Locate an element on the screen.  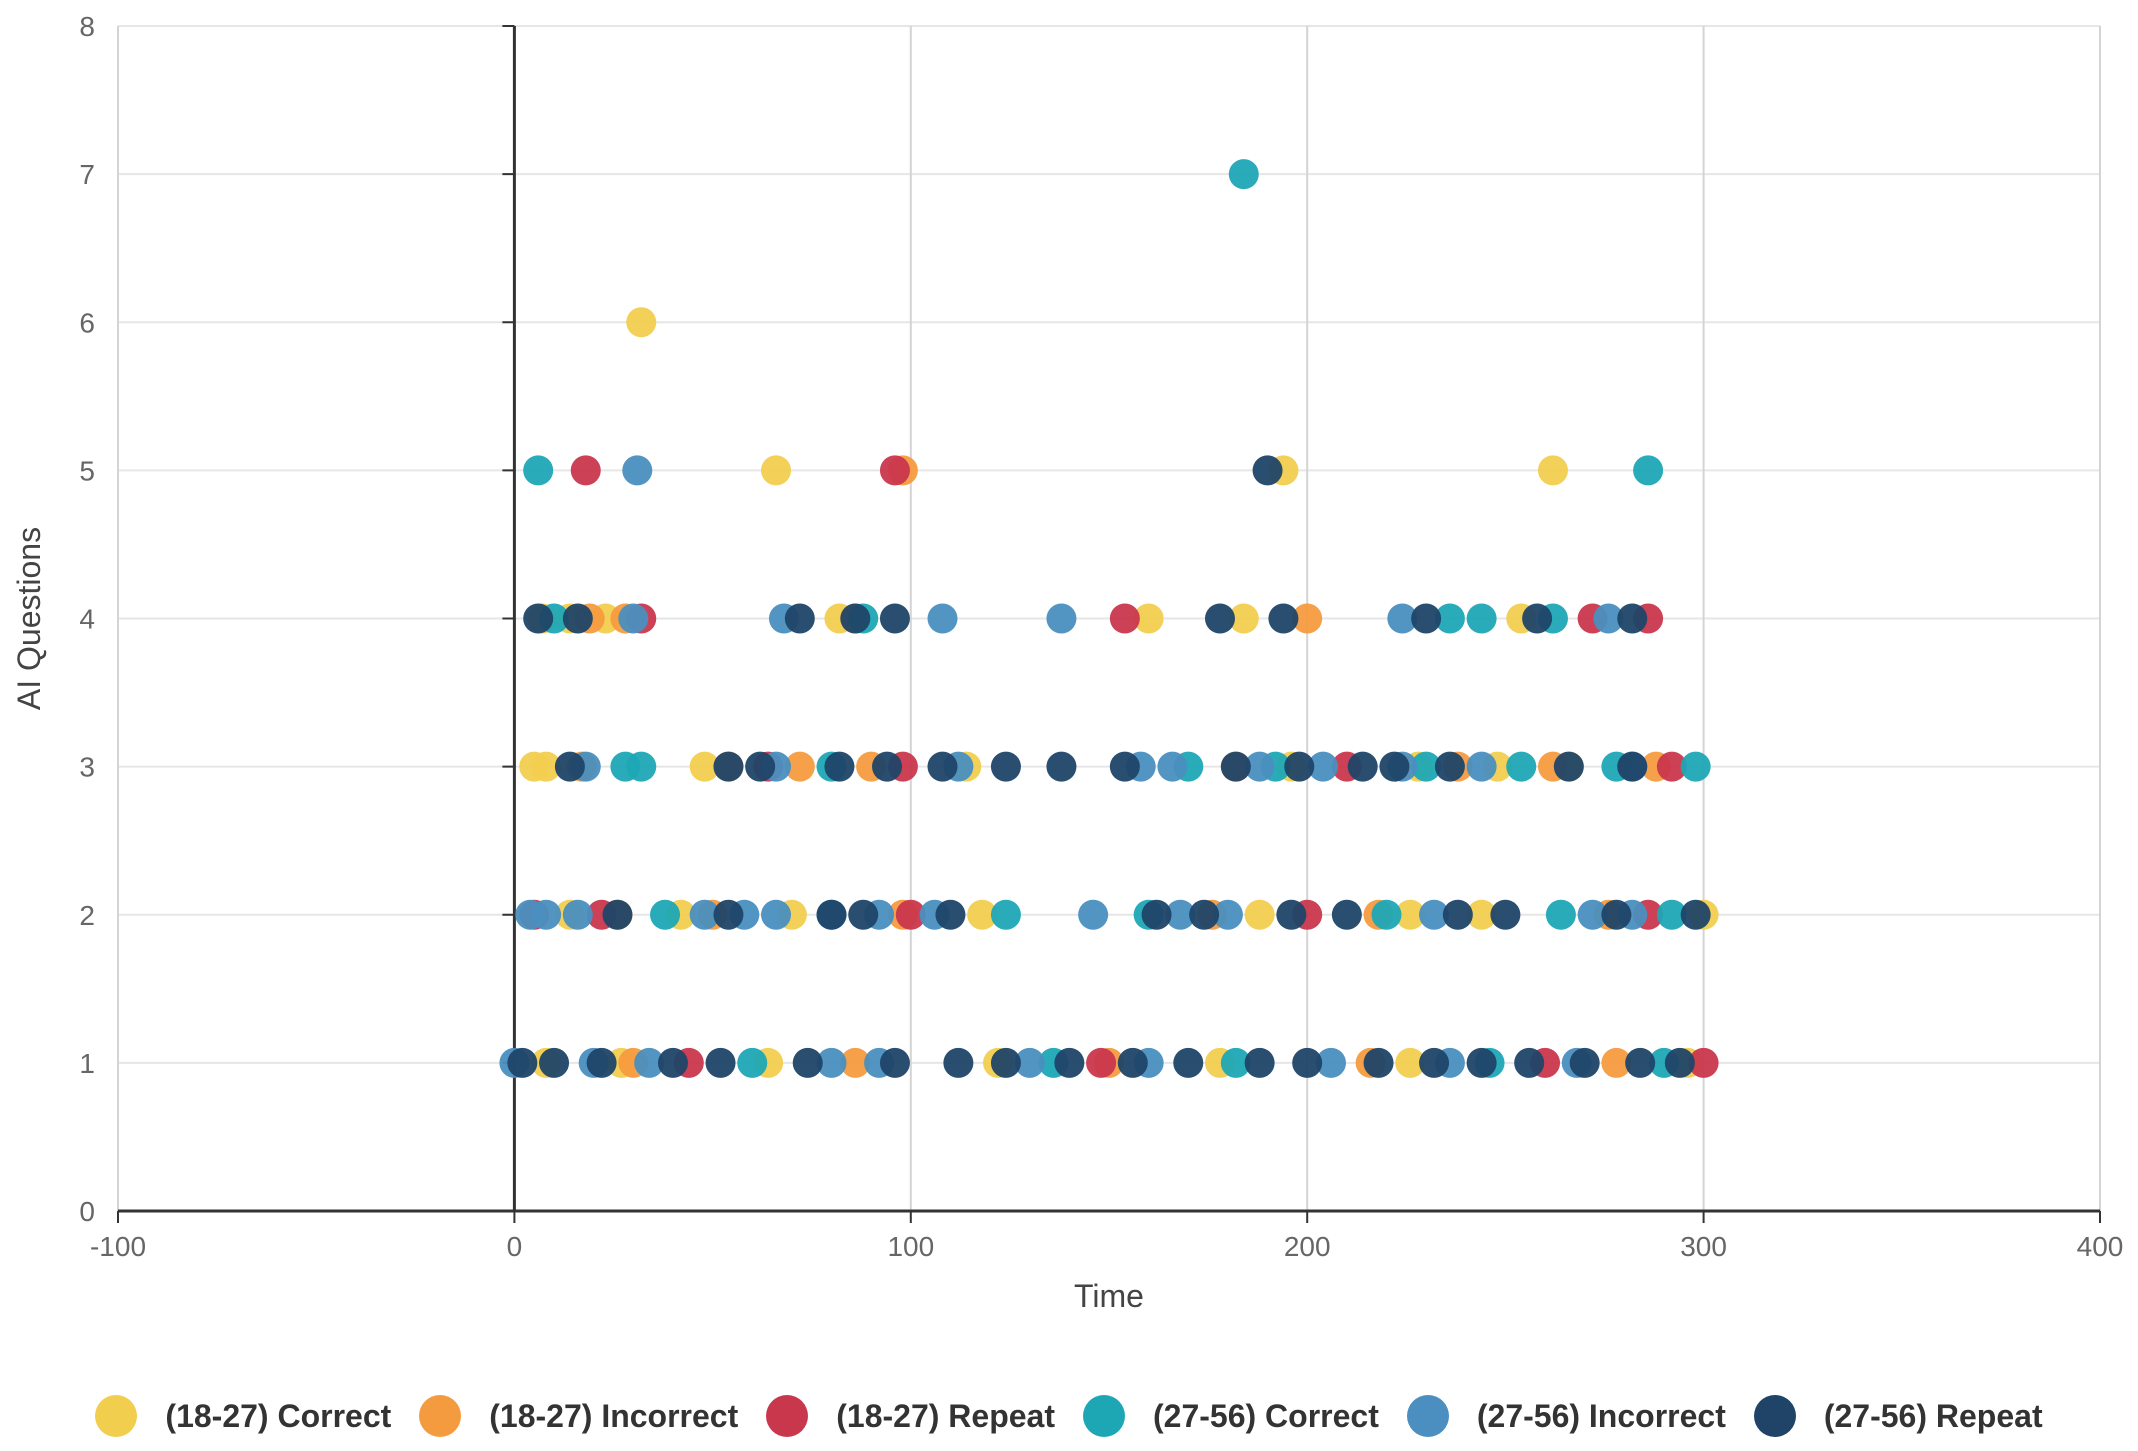
legend-item: (18-27) Correct is located at coordinates (243, 1416).